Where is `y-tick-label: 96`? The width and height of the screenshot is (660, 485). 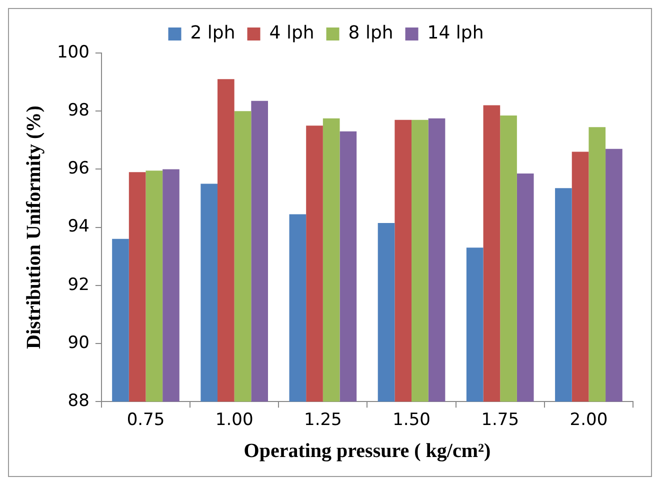
y-tick-label: 96 is located at coordinates (79, 168).